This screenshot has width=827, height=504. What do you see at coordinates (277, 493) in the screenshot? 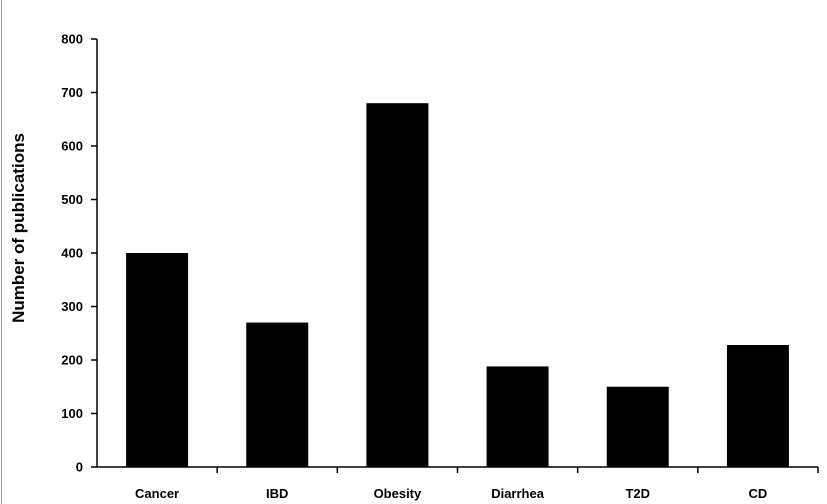
I see `x-tick-label: IBD` at bounding box center [277, 493].